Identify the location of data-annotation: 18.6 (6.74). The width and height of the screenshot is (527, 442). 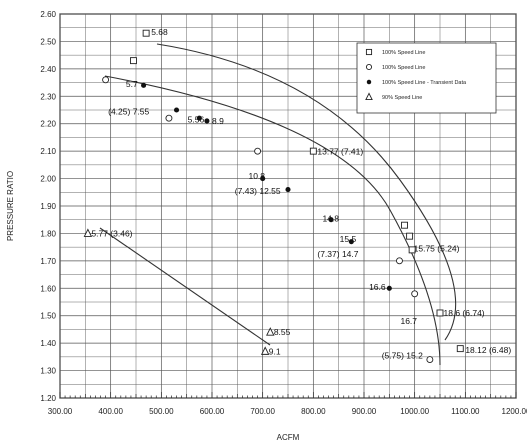
(464, 313).